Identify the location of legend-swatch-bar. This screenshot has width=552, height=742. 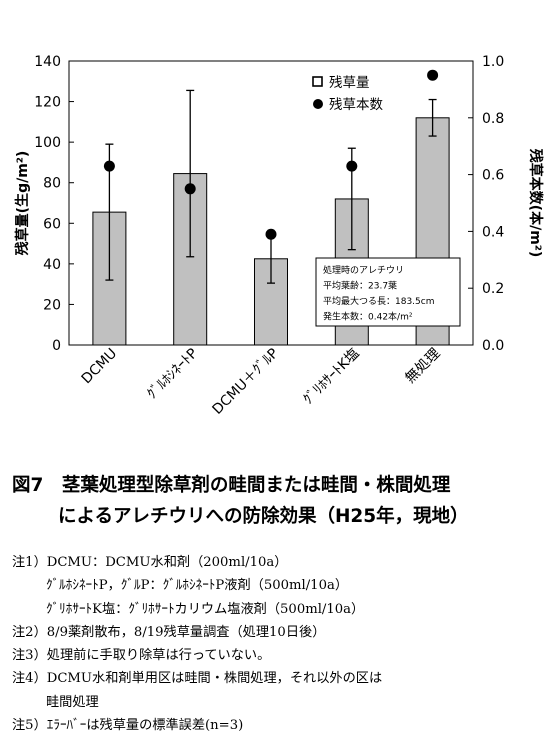
(317, 81).